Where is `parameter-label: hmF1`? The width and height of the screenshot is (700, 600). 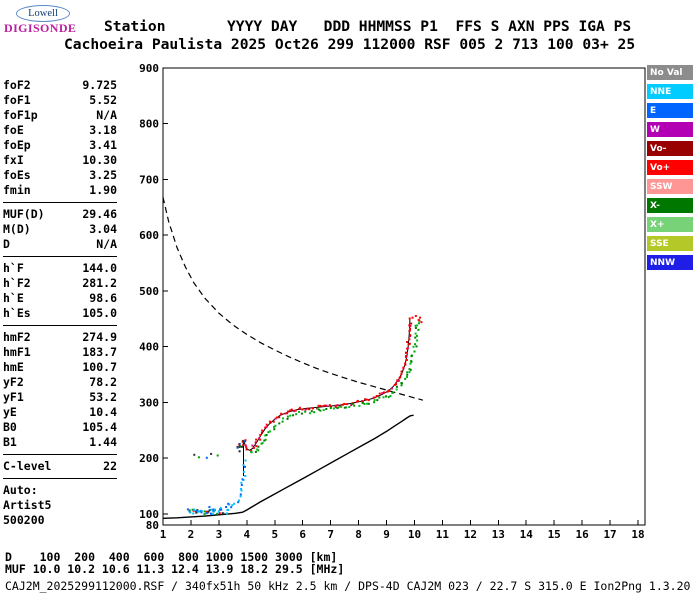 parameter-label: hmF1 is located at coordinates (17, 352).